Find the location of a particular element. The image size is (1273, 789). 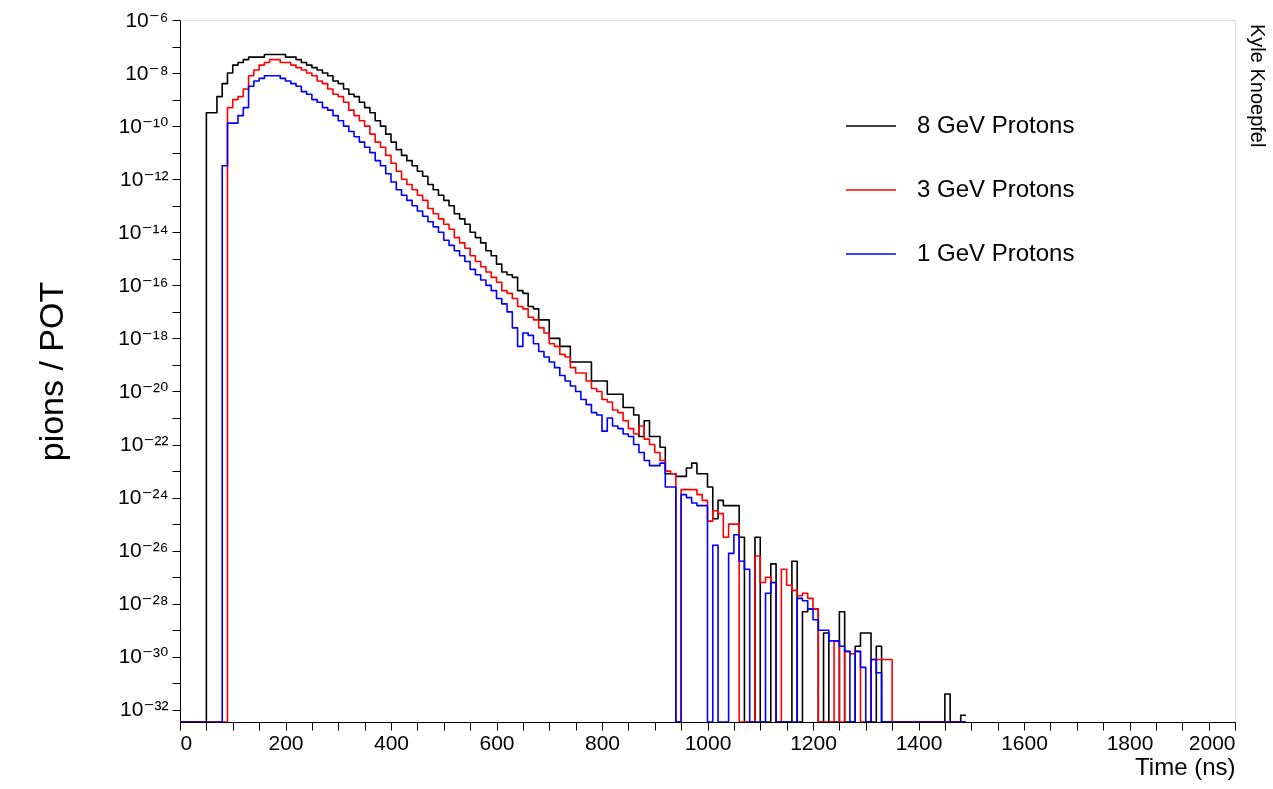

x-tick-label: 2000 is located at coordinates (1212, 742).